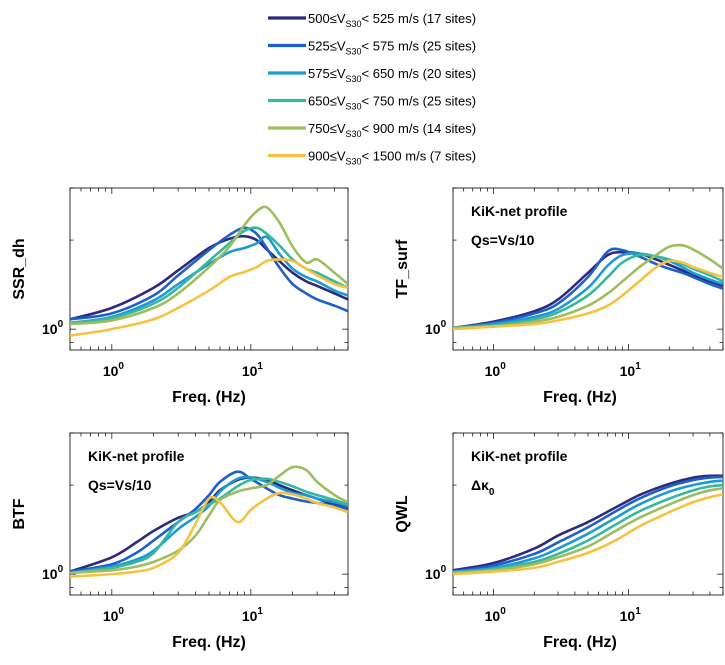 The image size is (725, 665). What do you see at coordinates (354, 107) in the screenshot?
I see `legend-label-3-sub: S30` at bounding box center [354, 107].